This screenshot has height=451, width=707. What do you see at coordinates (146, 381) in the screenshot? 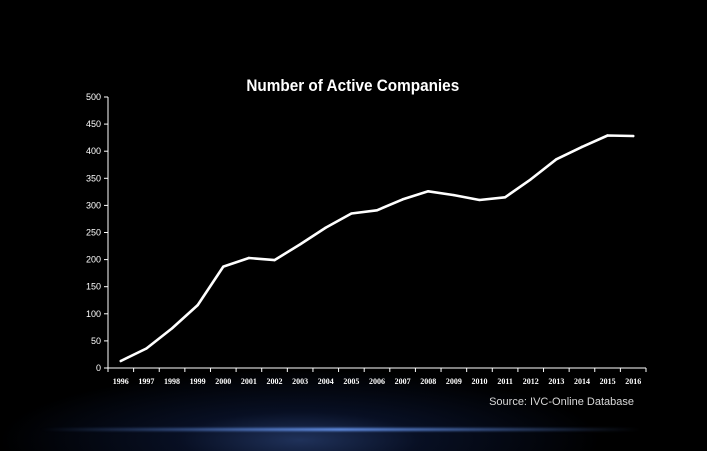
I see `x-tick-label: 1997` at bounding box center [146, 381].